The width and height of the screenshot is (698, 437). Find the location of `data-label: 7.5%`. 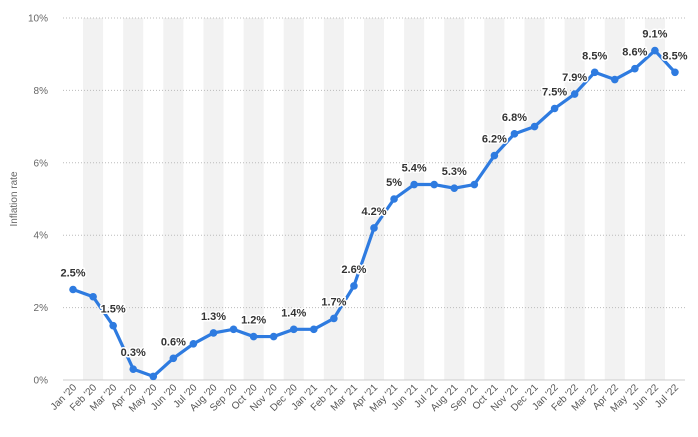

data-label: 7.5% is located at coordinates (554, 93).